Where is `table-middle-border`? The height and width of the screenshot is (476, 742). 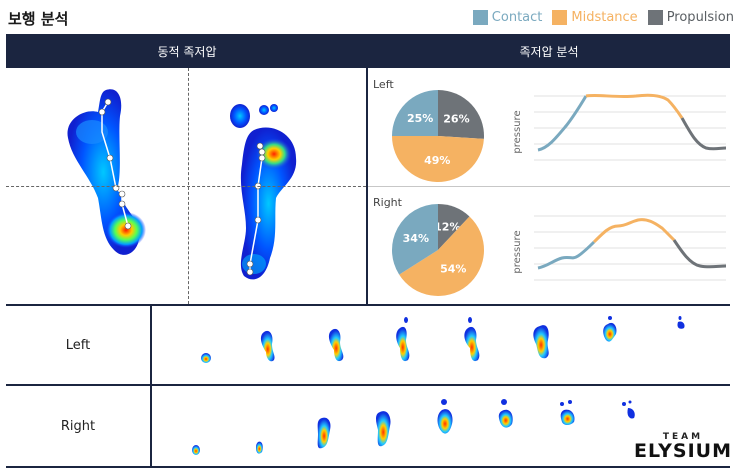
table-middle-border is located at coordinates (368, 385).